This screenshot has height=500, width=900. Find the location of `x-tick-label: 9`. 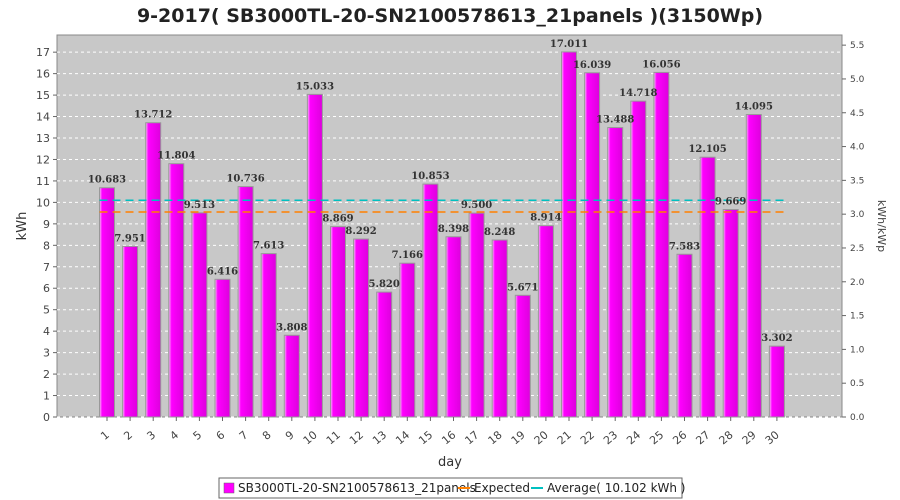

x-tick-label: 9 is located at coordinates (290, 435).